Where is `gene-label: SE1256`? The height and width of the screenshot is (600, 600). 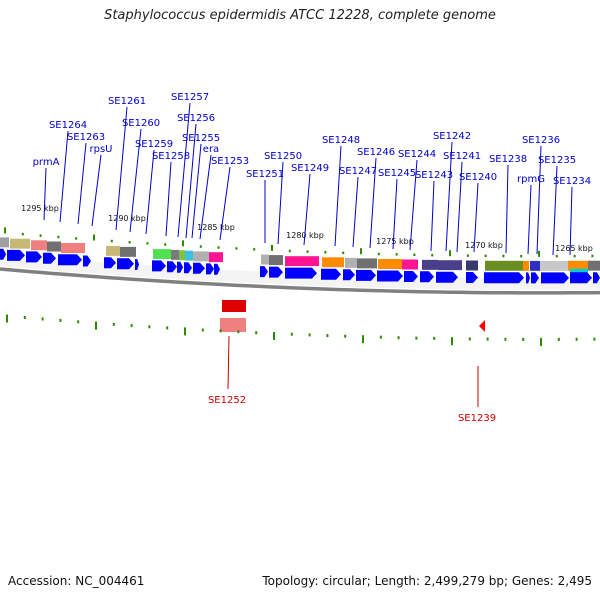
gene-label: SE1256 is located at coordinates (196, 118).